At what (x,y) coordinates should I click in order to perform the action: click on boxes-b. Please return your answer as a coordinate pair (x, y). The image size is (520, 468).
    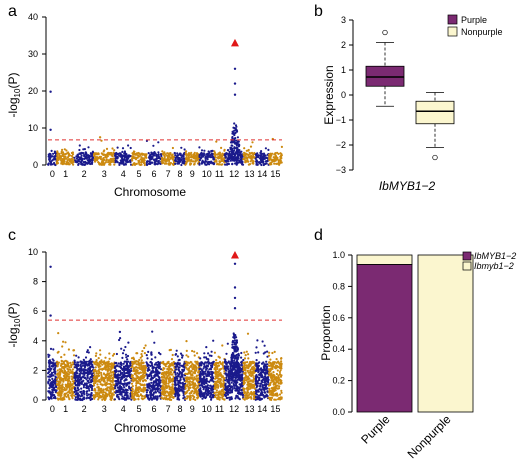
    Looking at the image, I should click on (410, 95).